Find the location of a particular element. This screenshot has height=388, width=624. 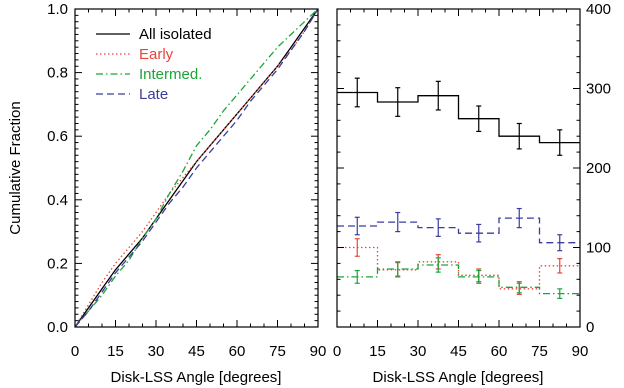

y-tick-label: 0.6 is located at coordinates (57, 136).